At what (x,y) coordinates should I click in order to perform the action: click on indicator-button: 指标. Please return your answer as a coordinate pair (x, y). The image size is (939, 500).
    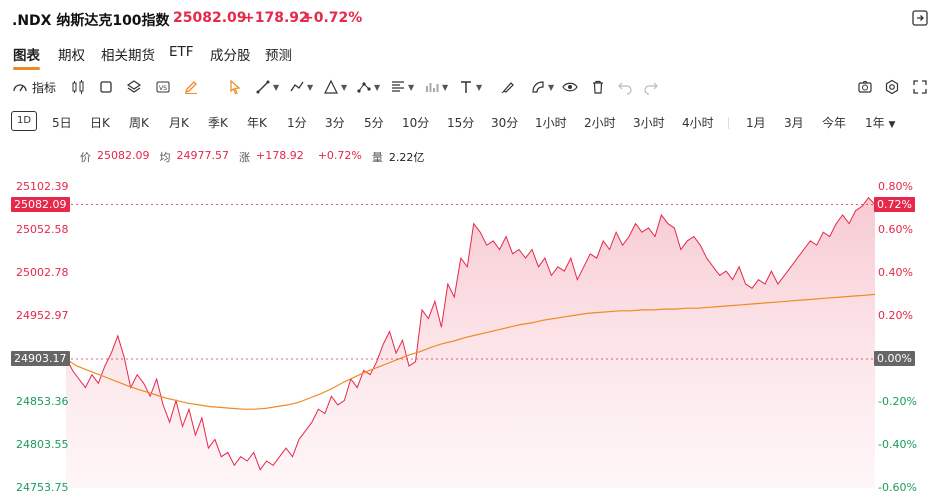
    Looking at the image, I should click on (34, 87).